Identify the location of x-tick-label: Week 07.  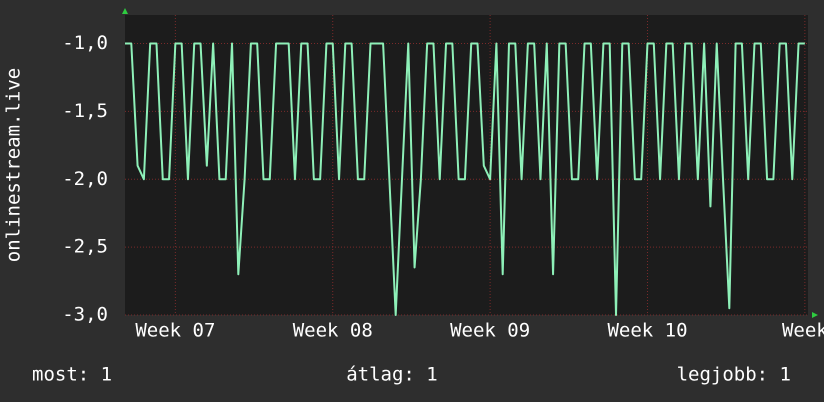
(175, 331).